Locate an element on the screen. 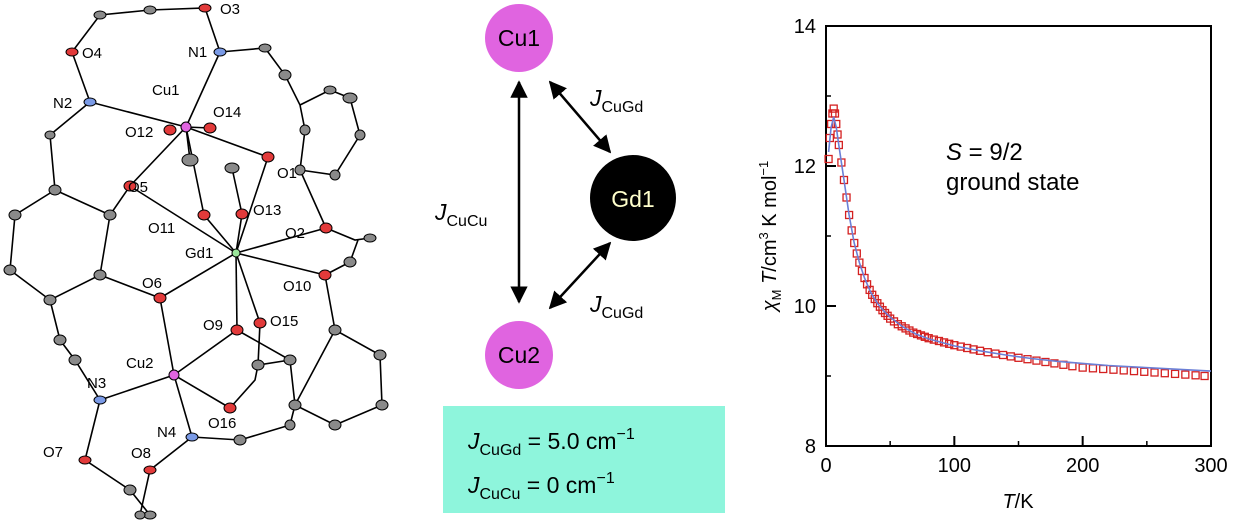  node-cu2 is located at coordinates (519, 355).